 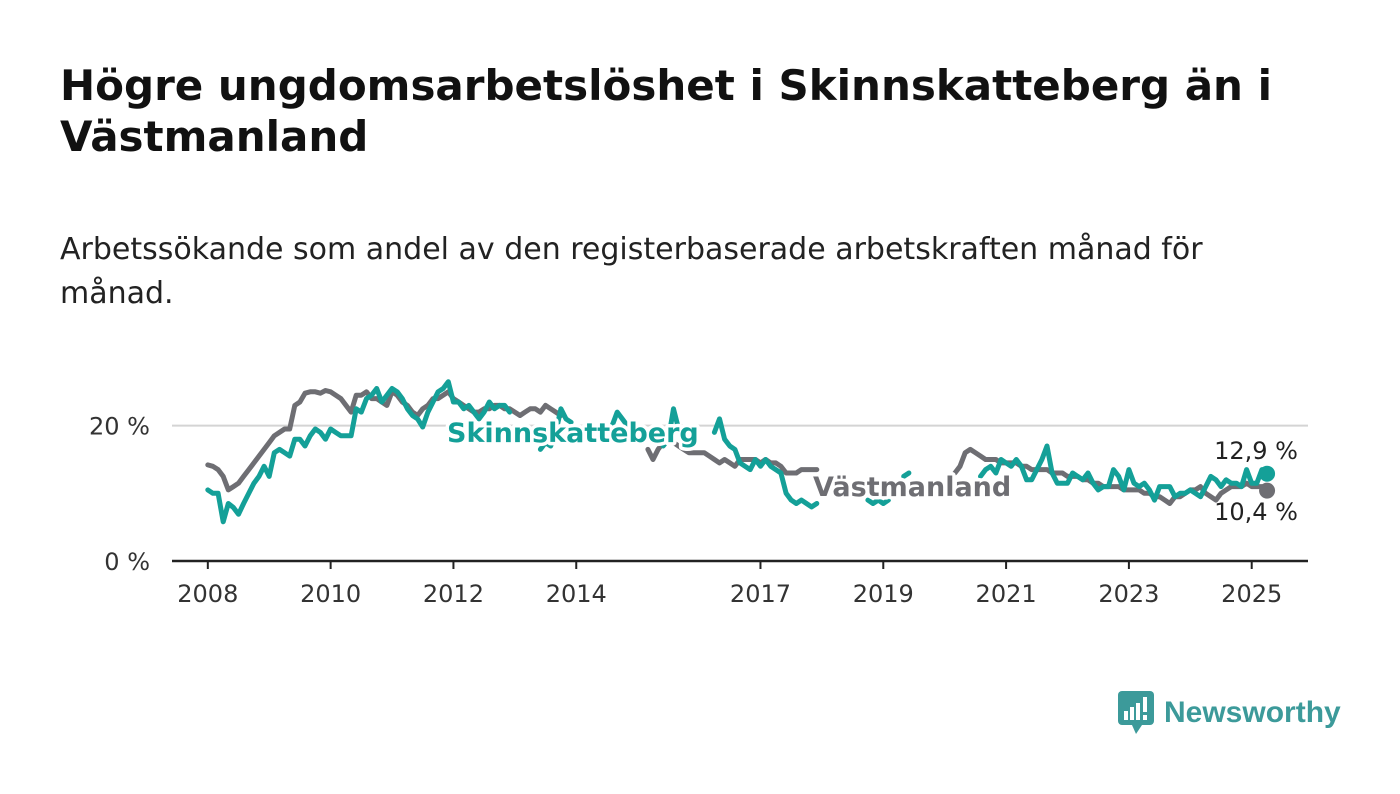 I want to click on end-point-skinnskatteberg, so click(x=1267, y=473).